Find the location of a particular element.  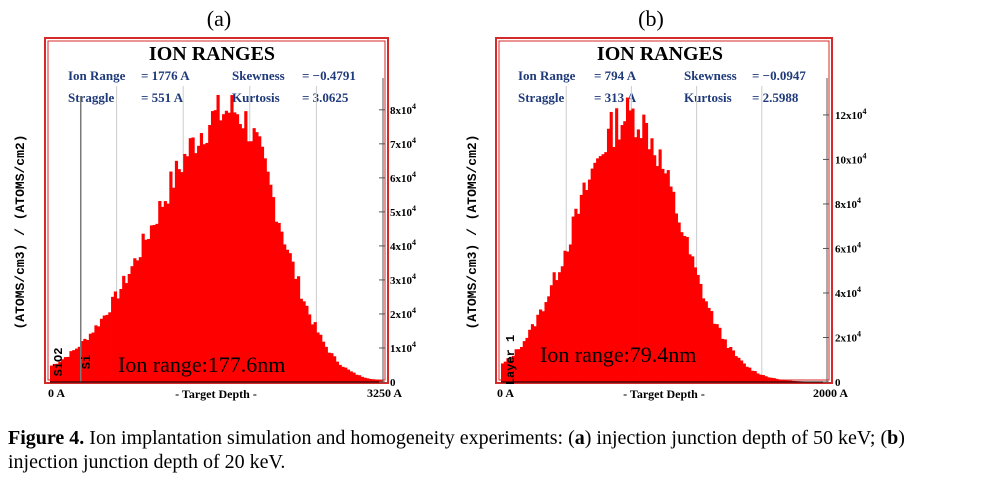

y-tick-label: 12x104 is located at coordinates (851, 114).